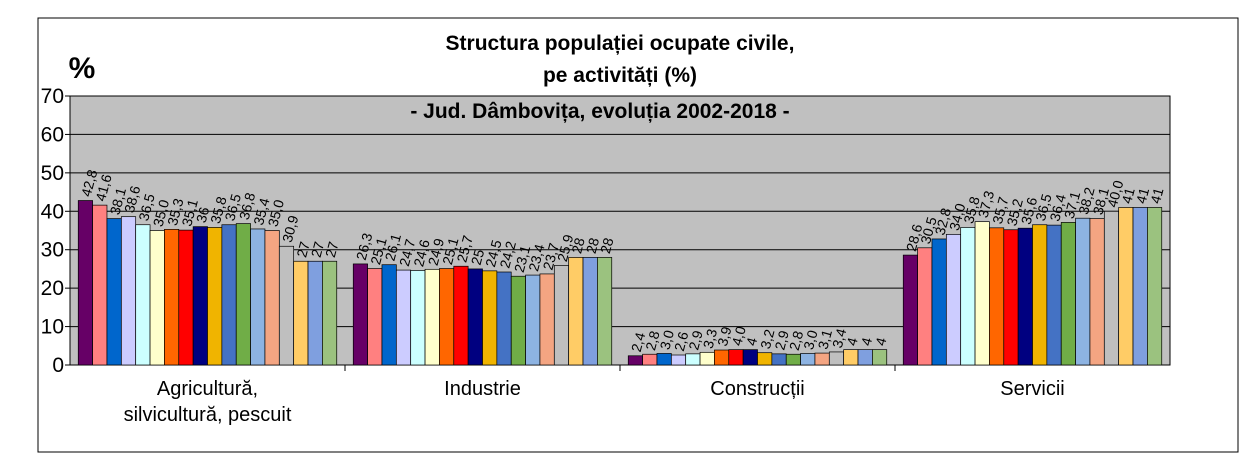 The width and height of the screenshot is (1244, 461). I want to click on x-tick-label-line: Construcții, so click(757, 389).